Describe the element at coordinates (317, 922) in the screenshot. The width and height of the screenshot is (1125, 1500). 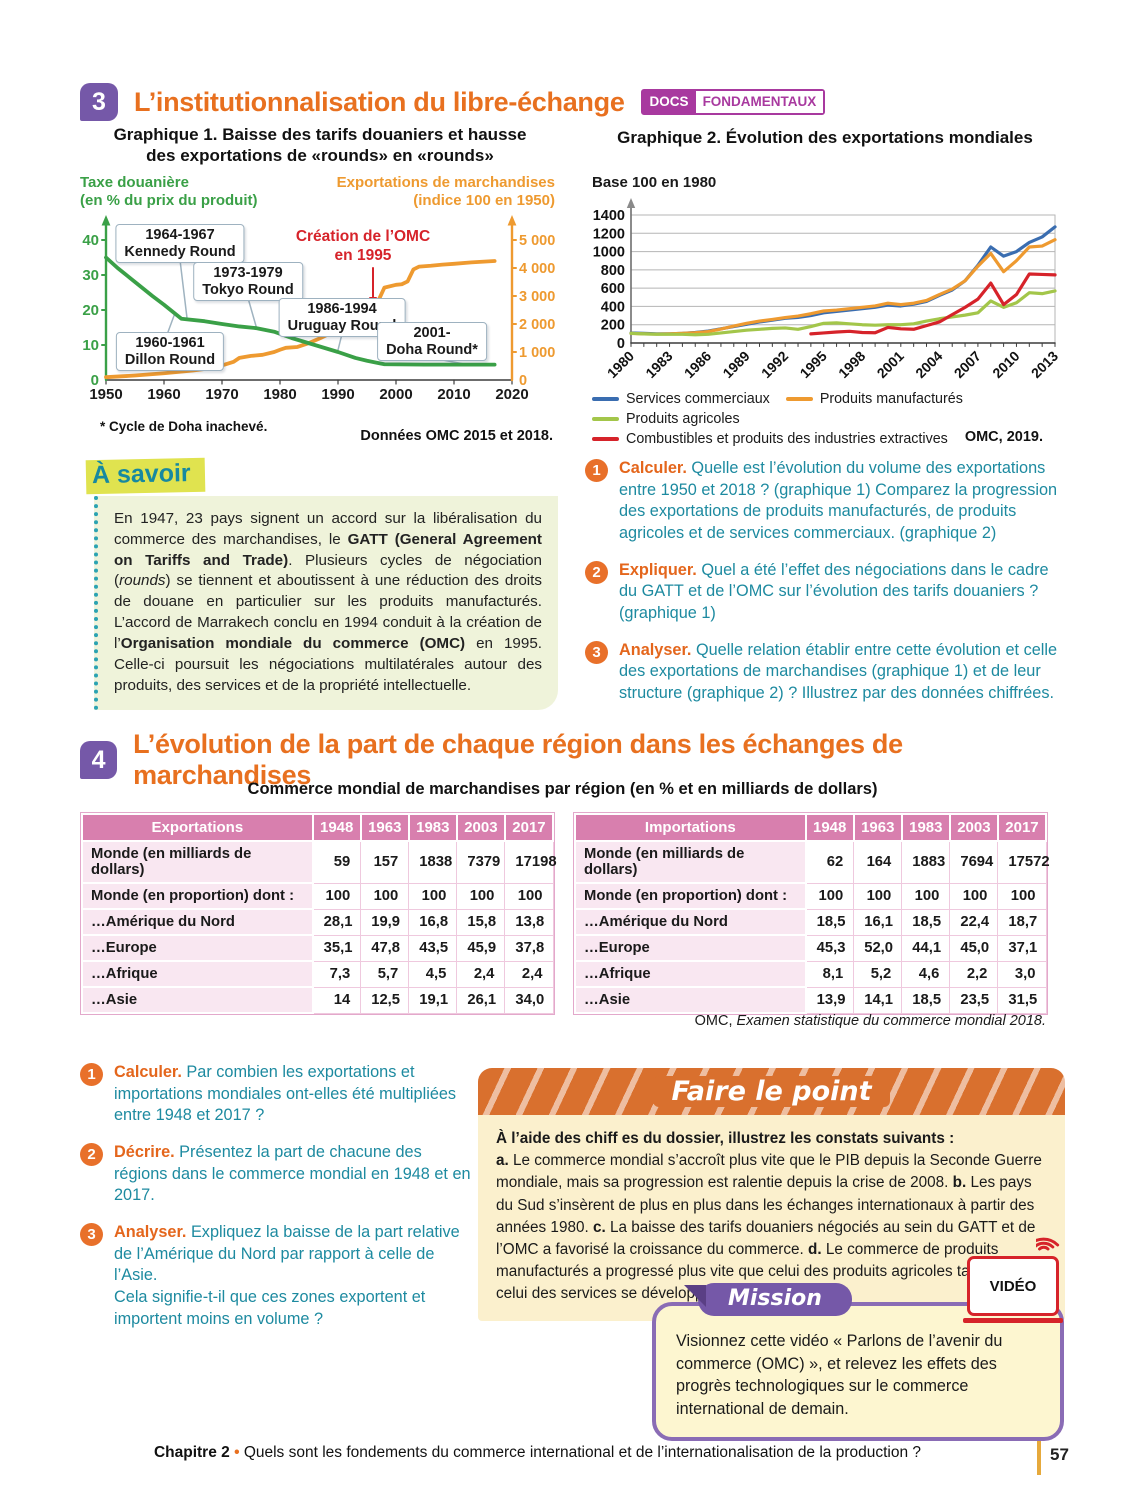
I see `table-row: …Amérique du Nord 28,1 19,9 16,8 15,8 13,8` at that location.